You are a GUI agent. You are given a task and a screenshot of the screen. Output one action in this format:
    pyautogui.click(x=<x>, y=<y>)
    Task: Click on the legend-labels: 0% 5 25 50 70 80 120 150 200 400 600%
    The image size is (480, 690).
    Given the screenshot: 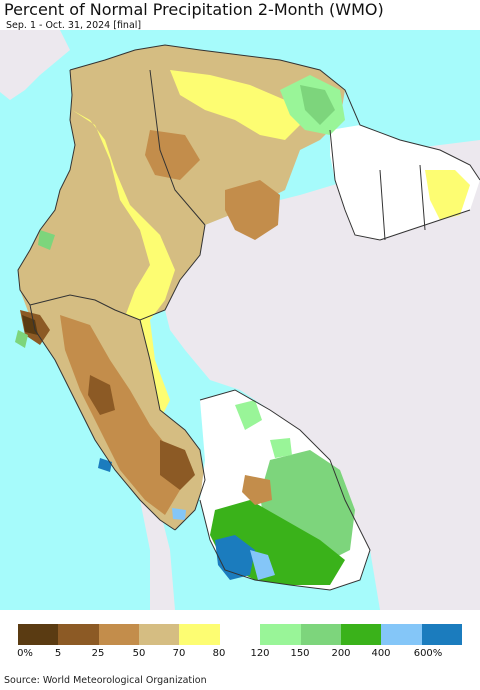 What is the action you would take?
    pyautogui.click(x=240, y=655)
    